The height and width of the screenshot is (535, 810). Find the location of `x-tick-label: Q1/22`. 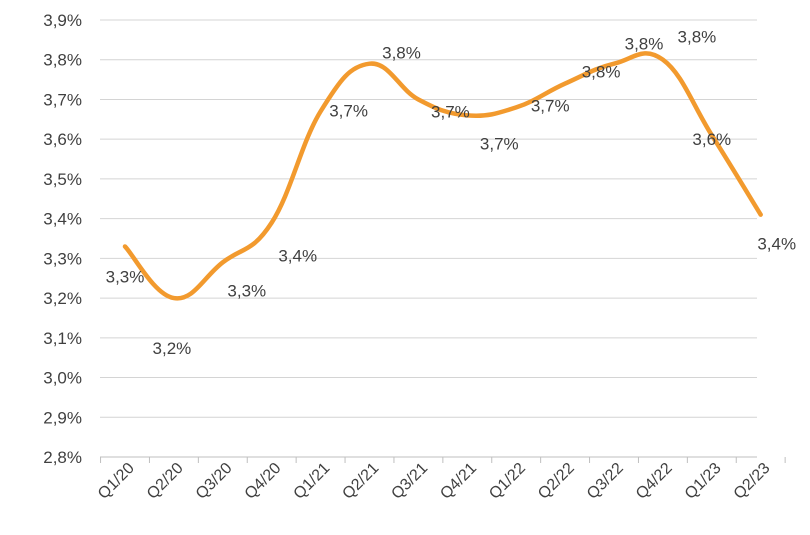

x-tick-label: Q1/22 is located at coordinates (507, 481).